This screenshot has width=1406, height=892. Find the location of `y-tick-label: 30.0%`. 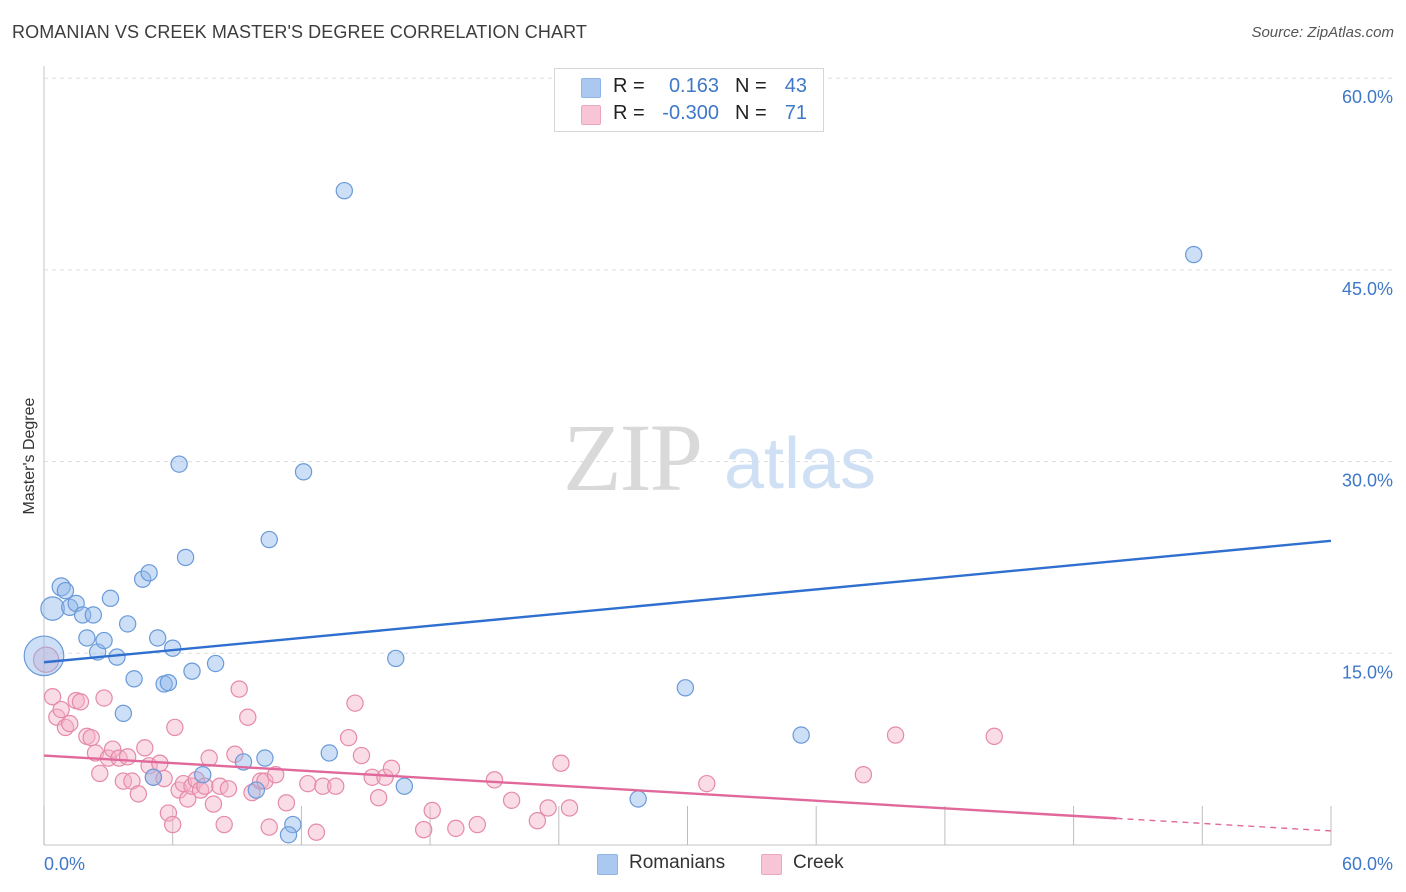

y-tick-label: 30.0% is located at coordinates (1367, 481).